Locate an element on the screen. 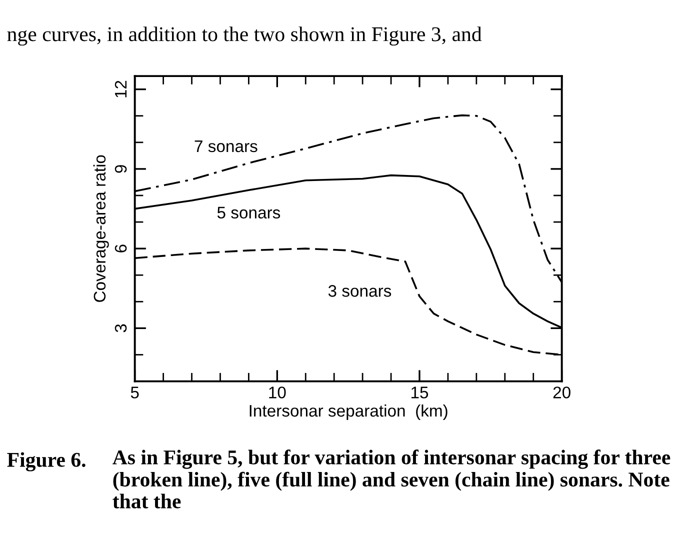  x-tick-label: 5 is located at coordinates (134, 392).